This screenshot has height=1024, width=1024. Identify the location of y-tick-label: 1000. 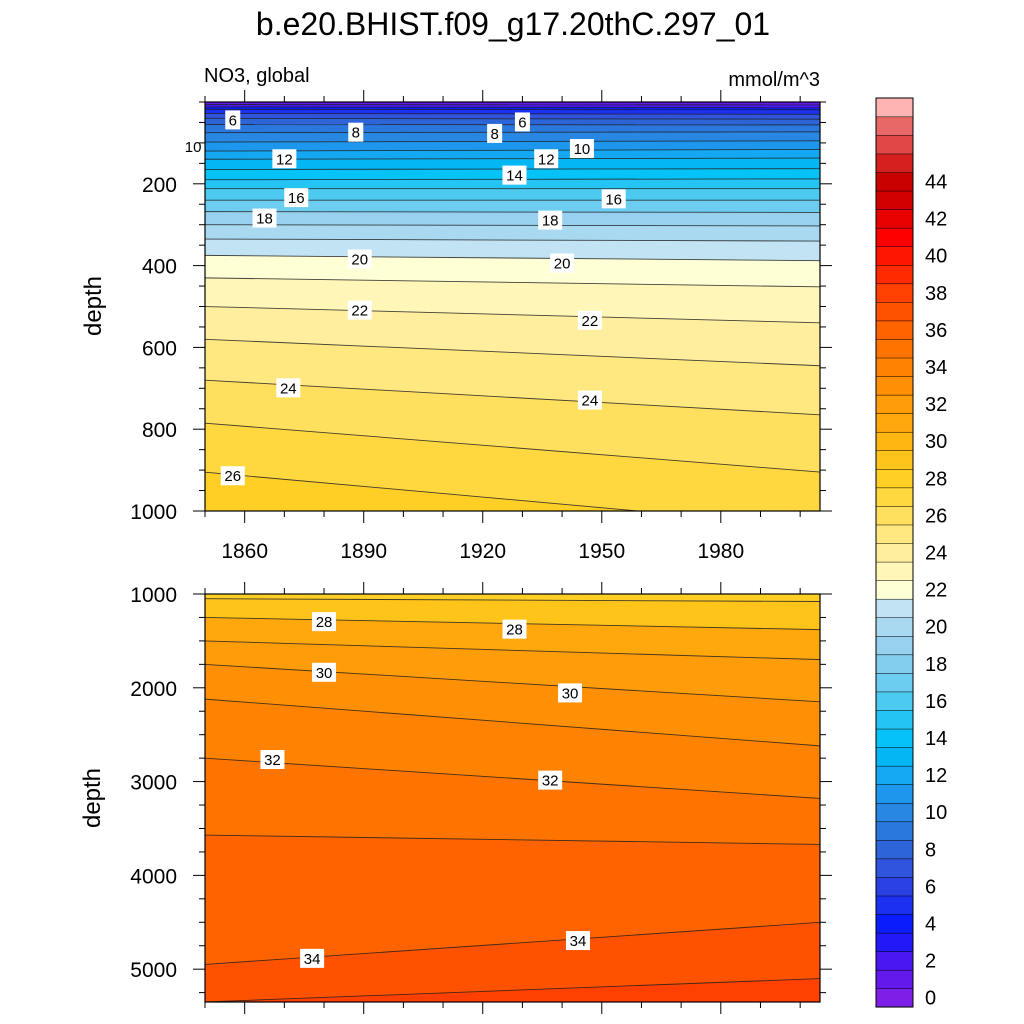
(153, 595).